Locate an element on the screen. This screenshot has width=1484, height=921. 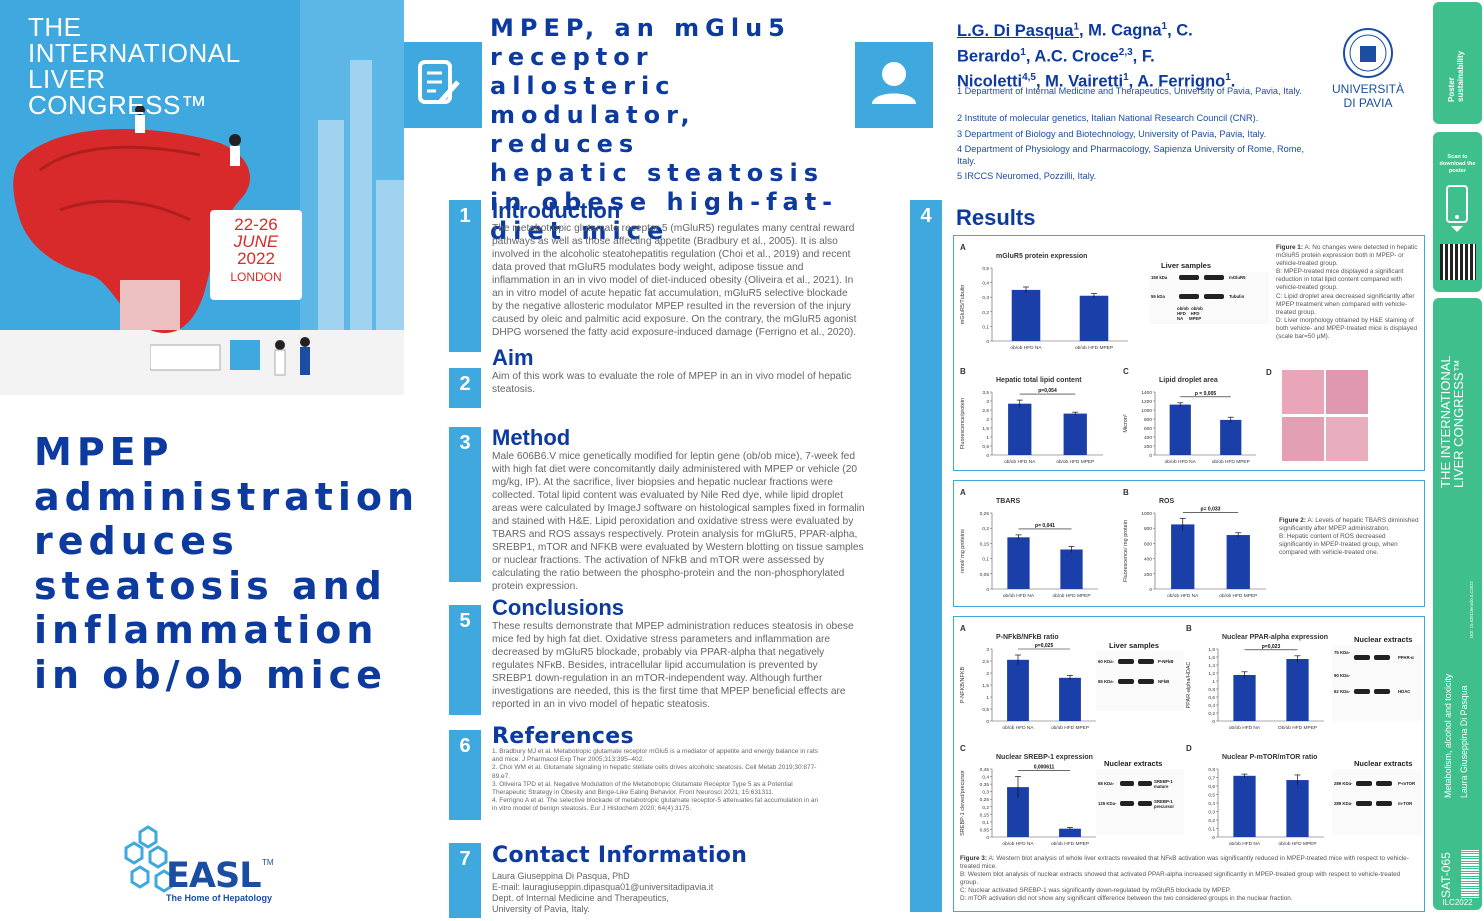
barcode-icon is located at coordinates (1470, 874).